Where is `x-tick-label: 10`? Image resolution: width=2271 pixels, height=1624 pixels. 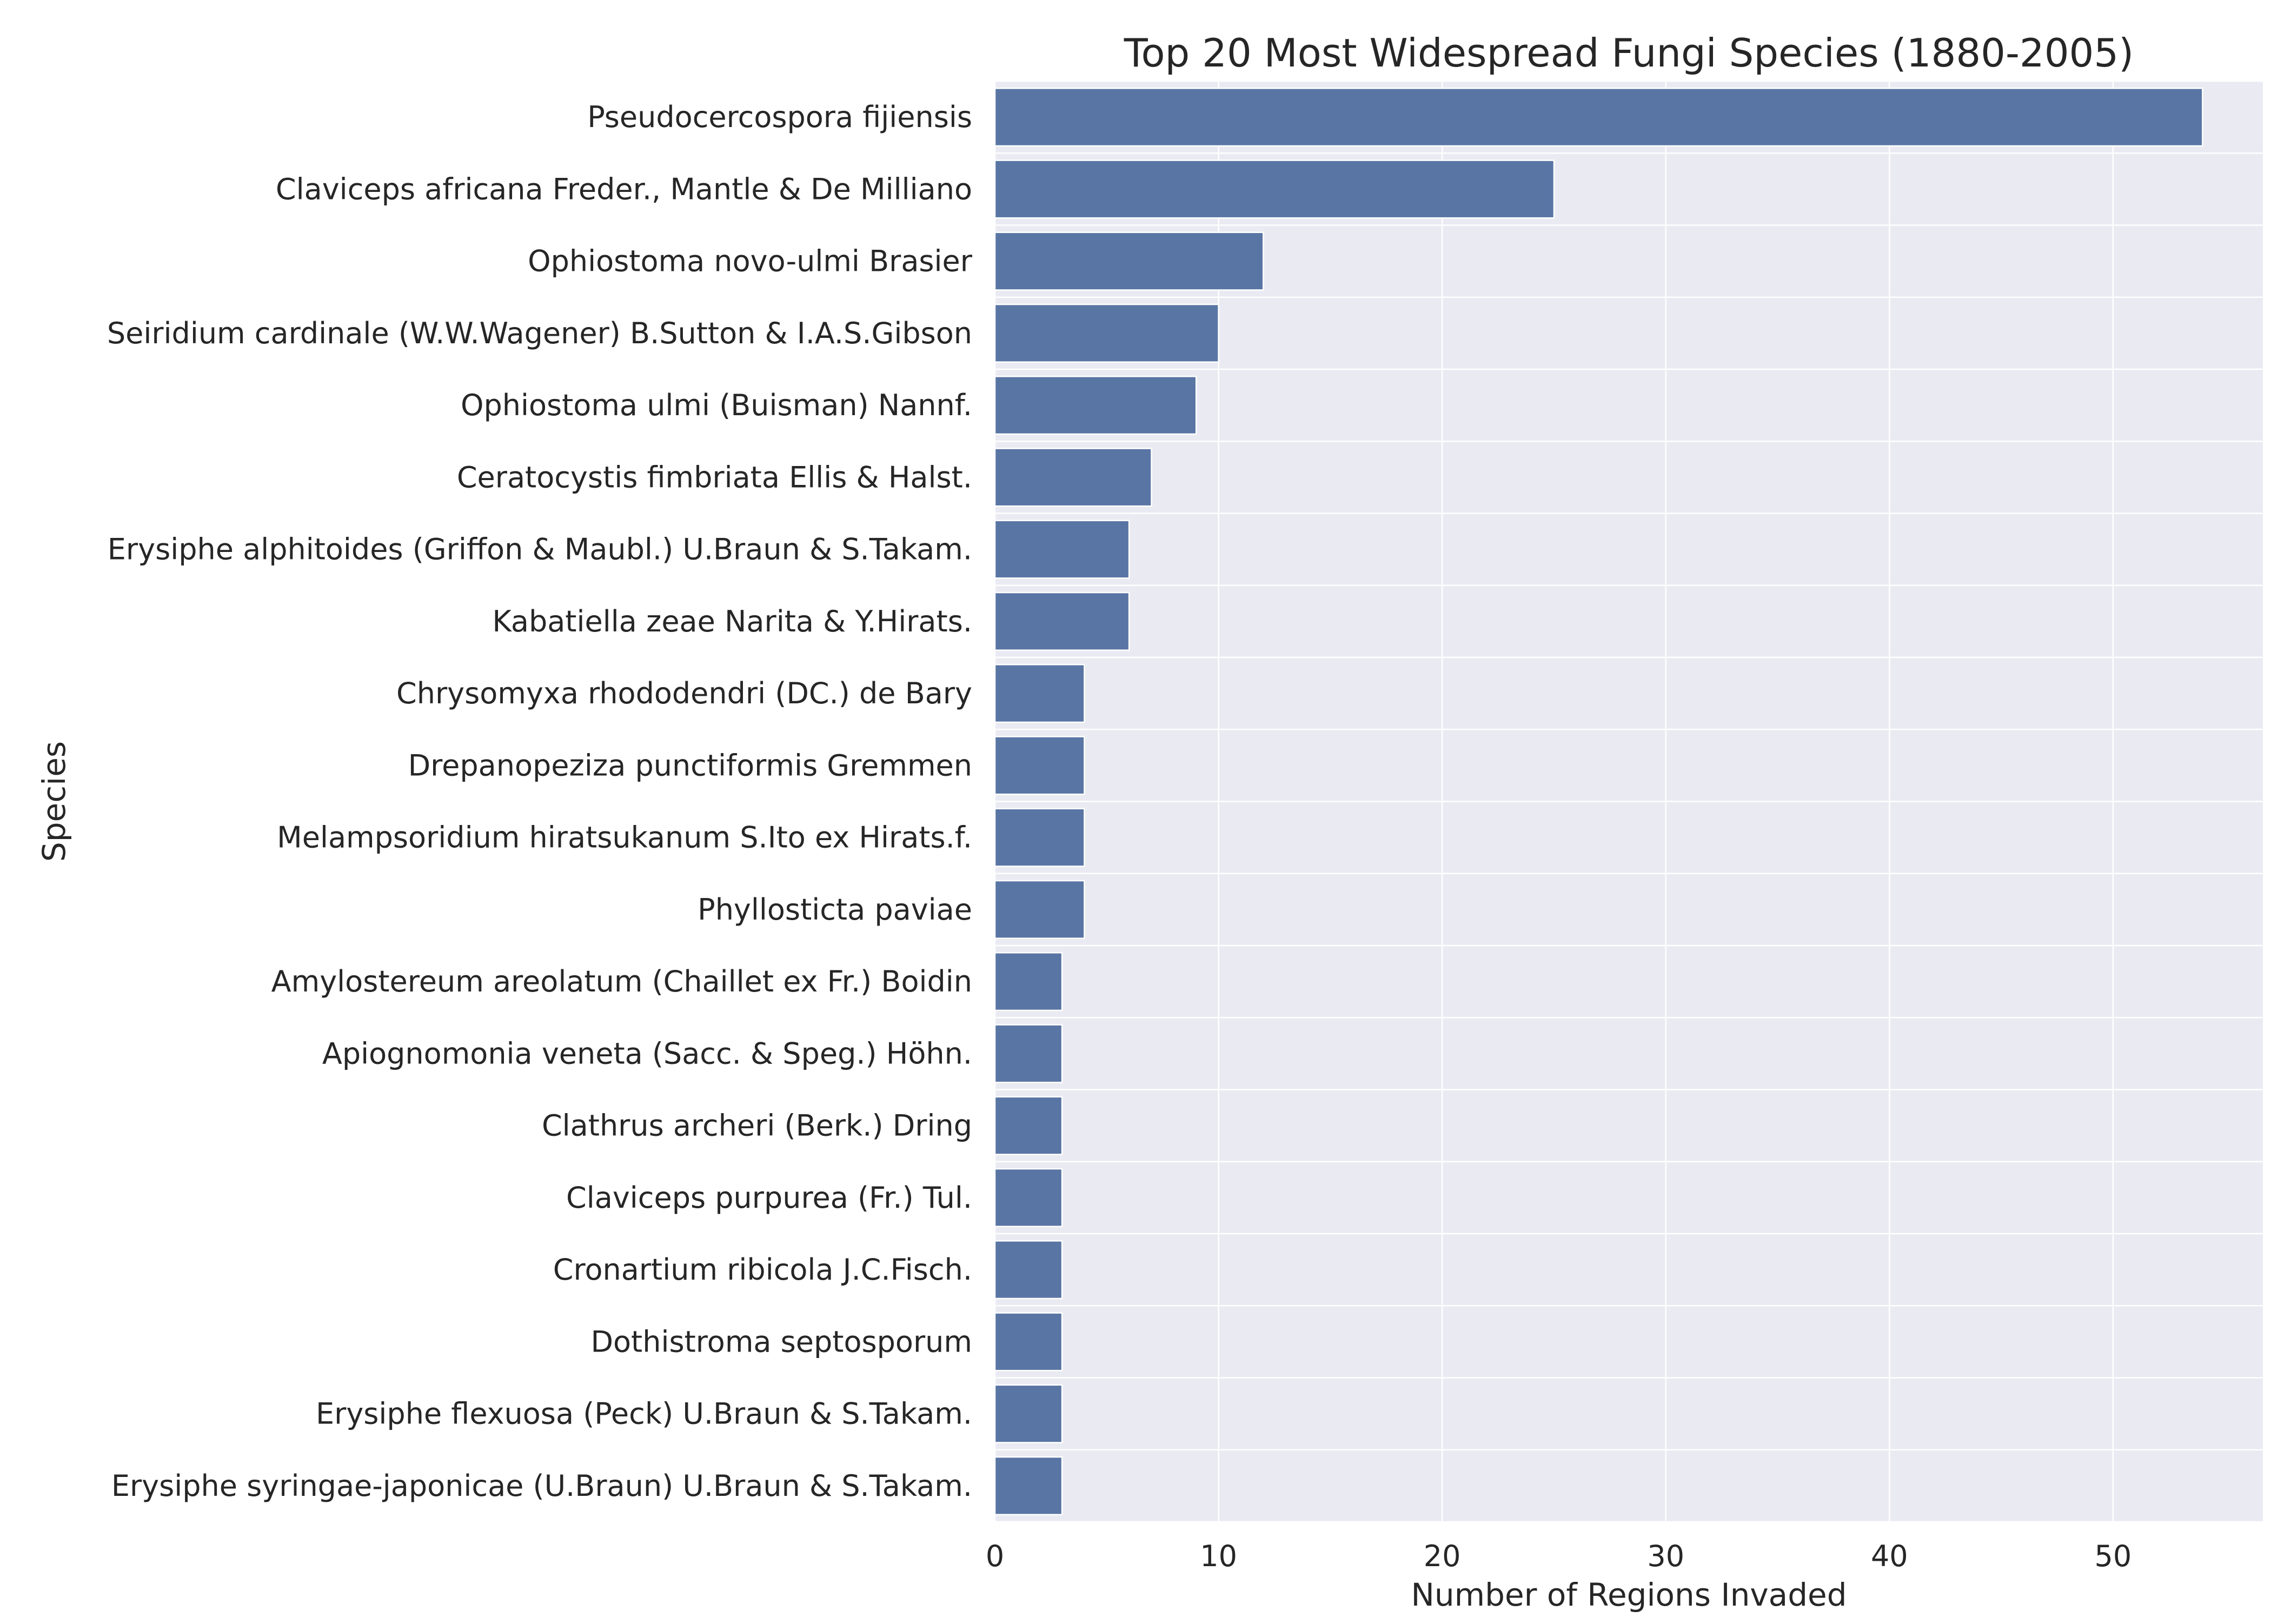
x-tick-label: 10 is located at coordinates (1218, 1556).